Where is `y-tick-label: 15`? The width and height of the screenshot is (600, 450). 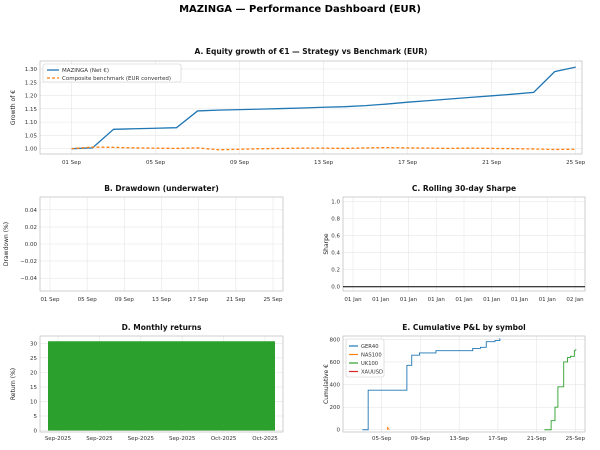
y-tick-label: 15 is located at coordinates (33, 388).